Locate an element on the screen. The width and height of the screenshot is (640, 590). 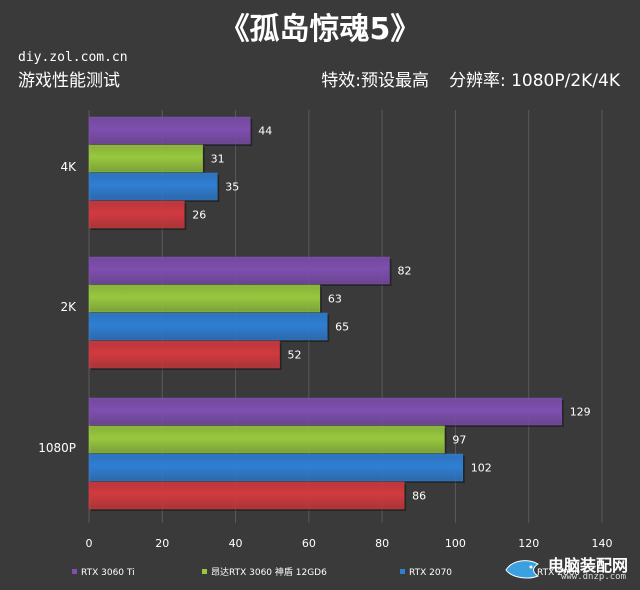
data-label-1080P-2: 102 is located at coordinates (481, 468).